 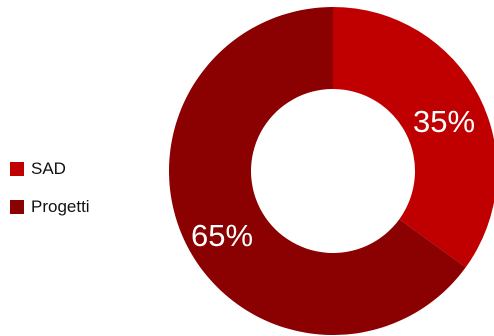 I want to click on chart-legend: SAD Progetti, so click(x=50, y=196).